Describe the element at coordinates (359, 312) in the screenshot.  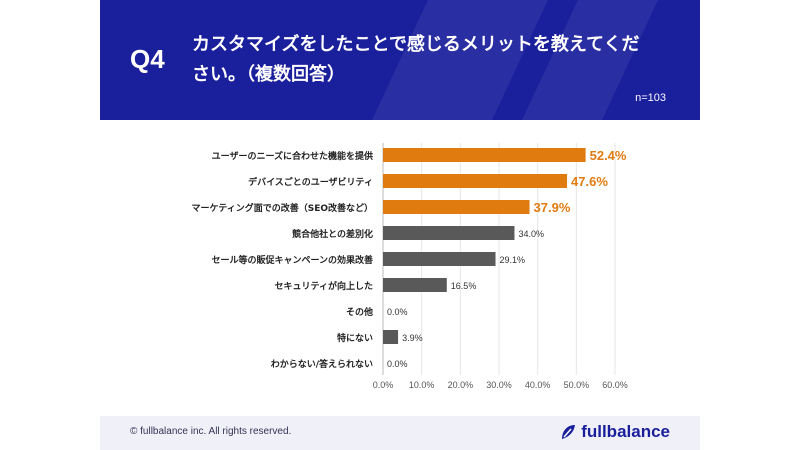
I see `category-label: その他` at that location.